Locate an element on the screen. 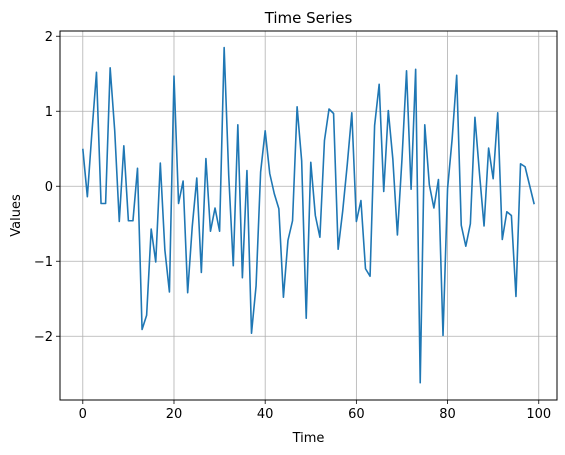 This screenshot has width=565, height=455. y-axis-label: Values is located at coordinates (16, 215).